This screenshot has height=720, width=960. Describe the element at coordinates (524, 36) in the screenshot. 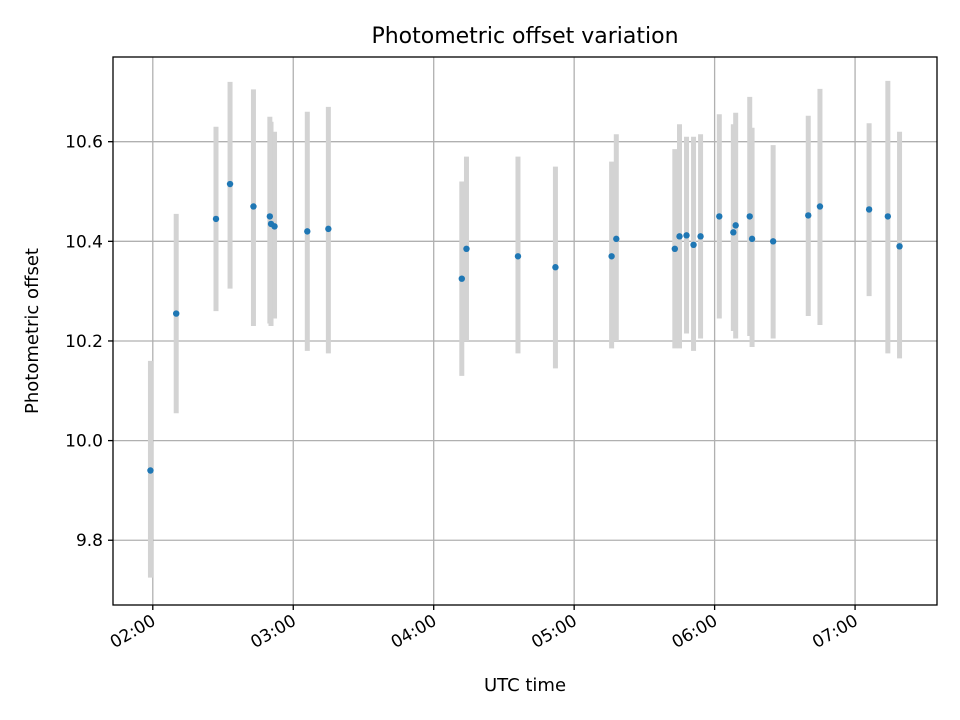

I see `chart-title: Photometric offset variation` at that location.